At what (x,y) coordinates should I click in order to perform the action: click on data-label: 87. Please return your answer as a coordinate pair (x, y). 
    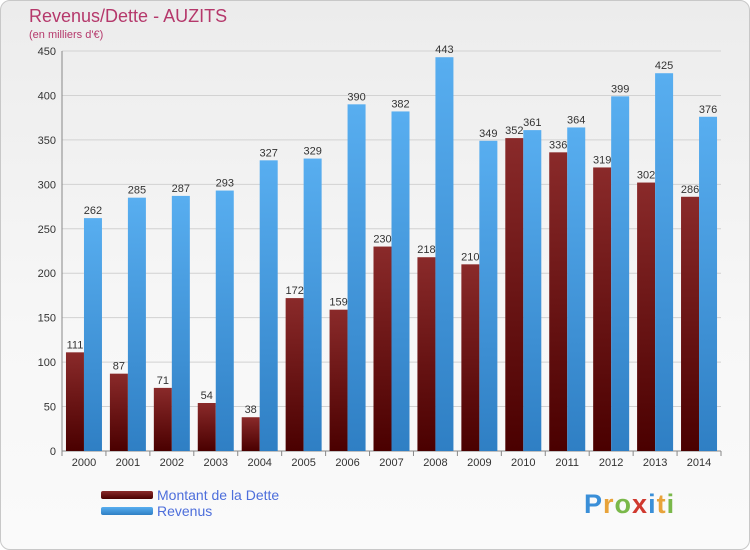
    Looking at the image, I should click on (119, 367).